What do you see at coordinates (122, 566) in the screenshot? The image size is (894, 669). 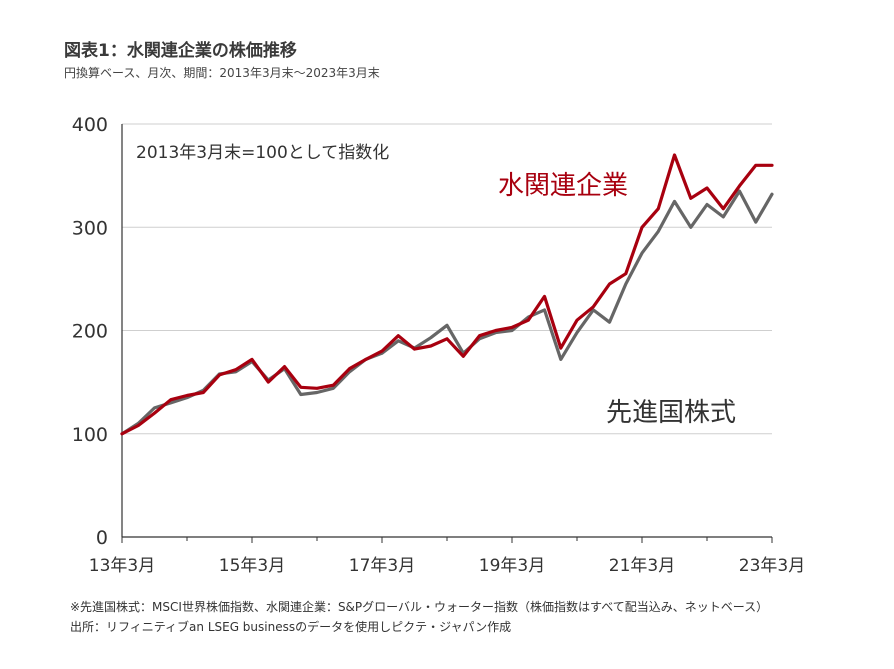 I see `x-tick-label: 13年3月` at bounding box center [122, 566].